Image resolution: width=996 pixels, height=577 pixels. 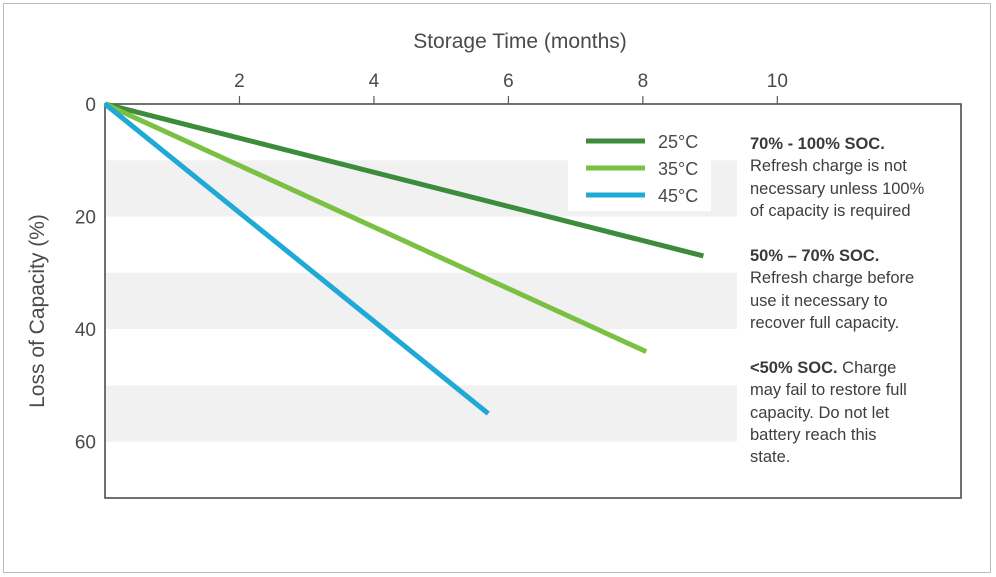 I want to click on note-low-soc-line: battery reach this, so click(x=813, y=434).